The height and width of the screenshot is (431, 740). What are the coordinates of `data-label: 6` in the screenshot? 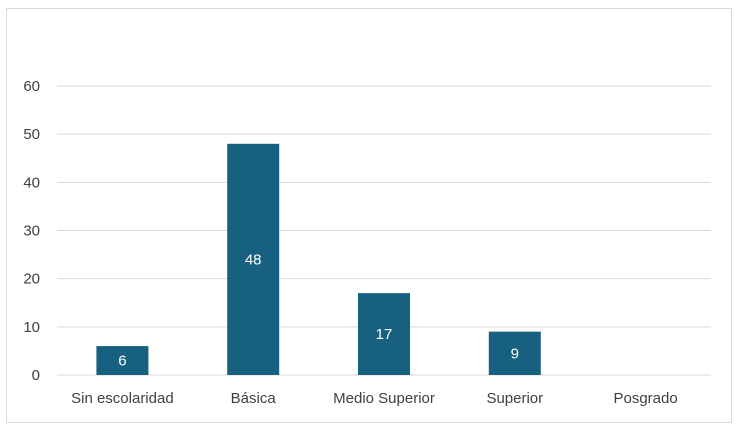 It's located at (122, 361).